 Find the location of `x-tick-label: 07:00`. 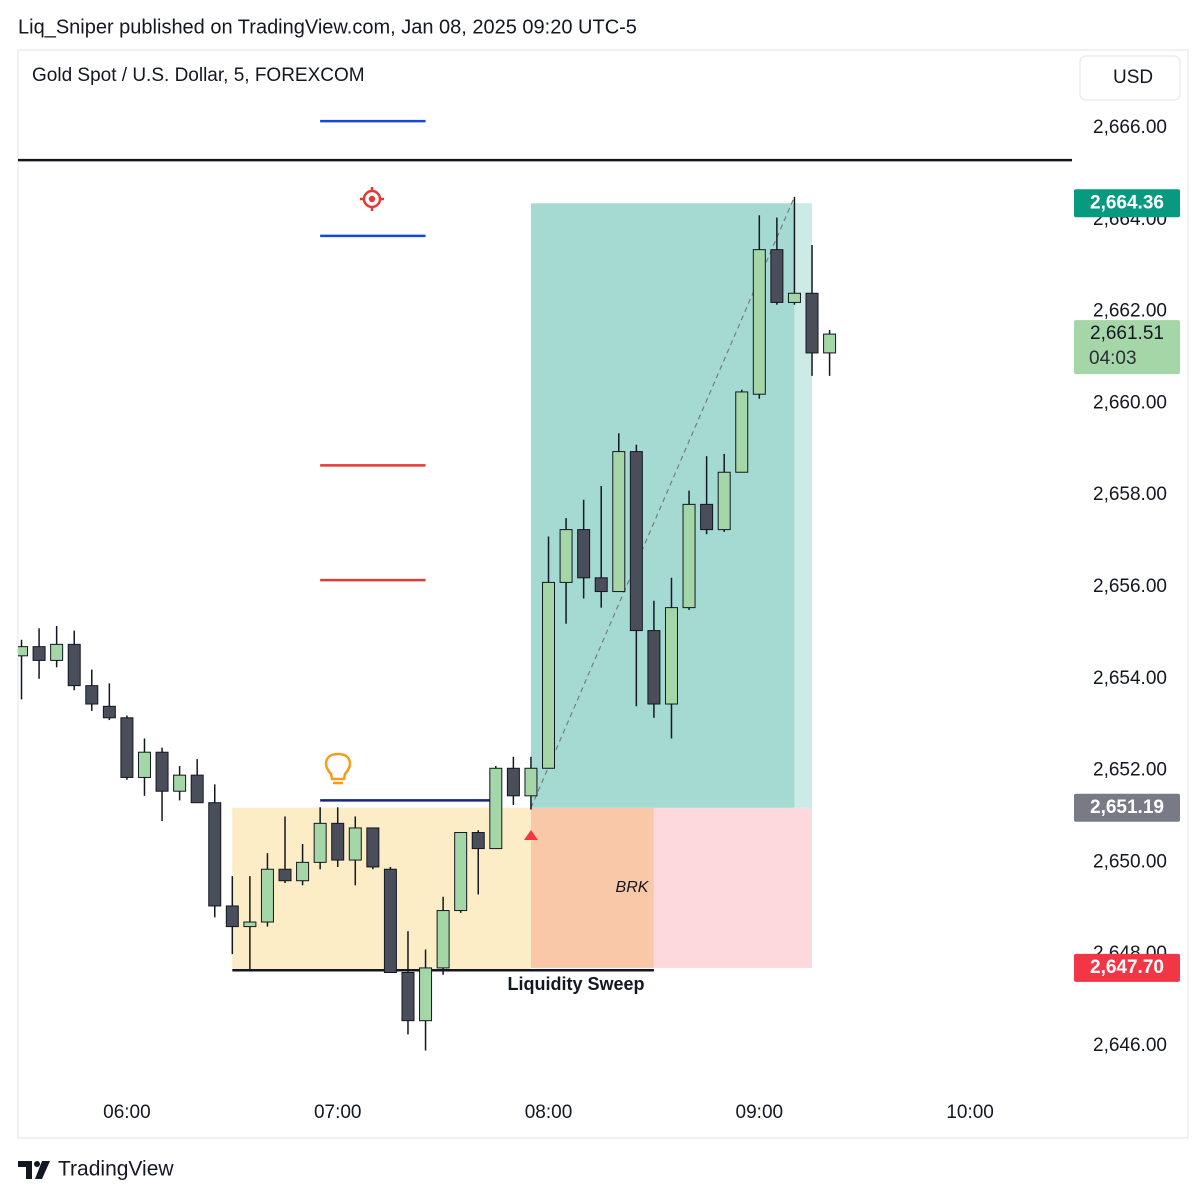

x-tick-label: 07:00 is located at coordinates (338, 1112).